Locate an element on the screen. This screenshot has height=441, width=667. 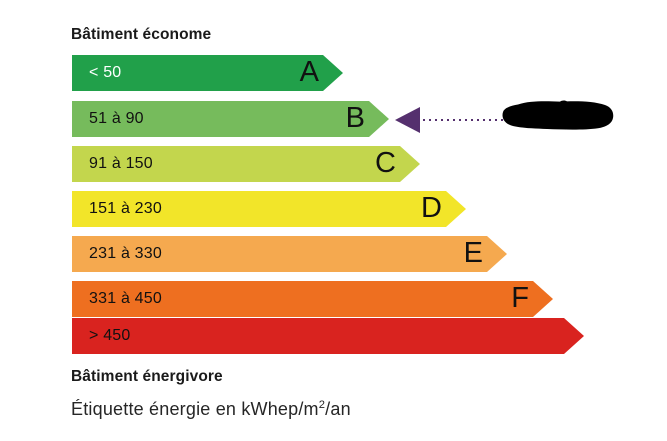
energy-band-a-range: < 50 is located at coordinates (105, 72).